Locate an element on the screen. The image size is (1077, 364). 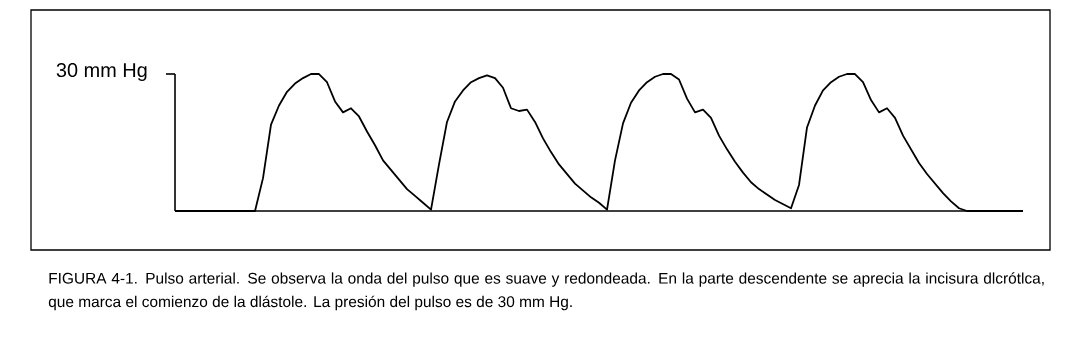
text: 30 mm Hg is located at coordinates (101, 72).